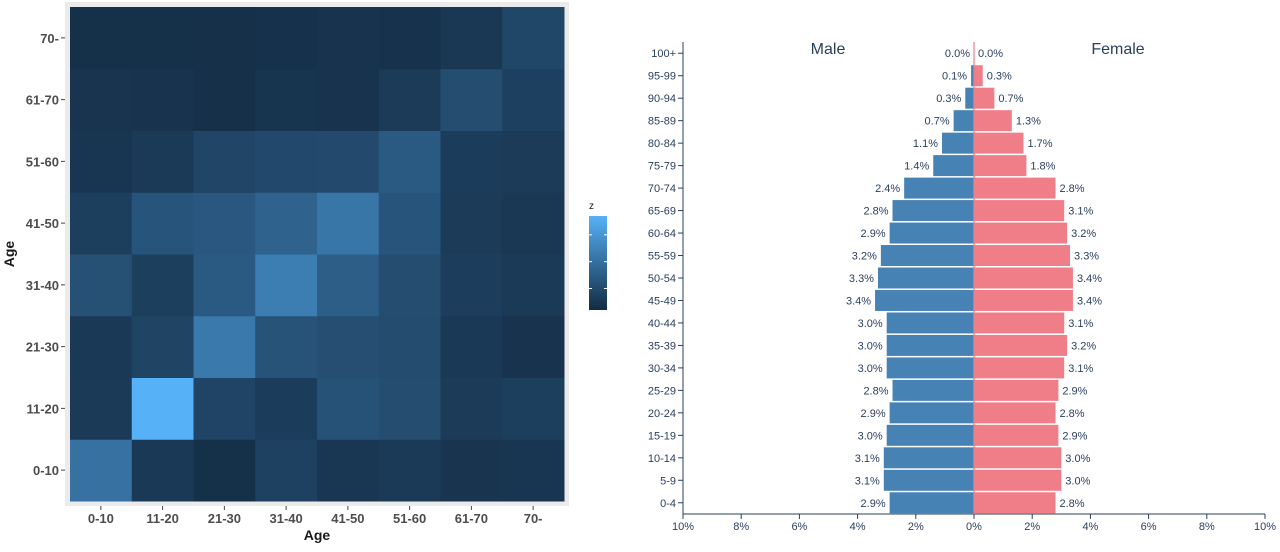  I want to click on age-group-label: 75-79, so click(662, 167).